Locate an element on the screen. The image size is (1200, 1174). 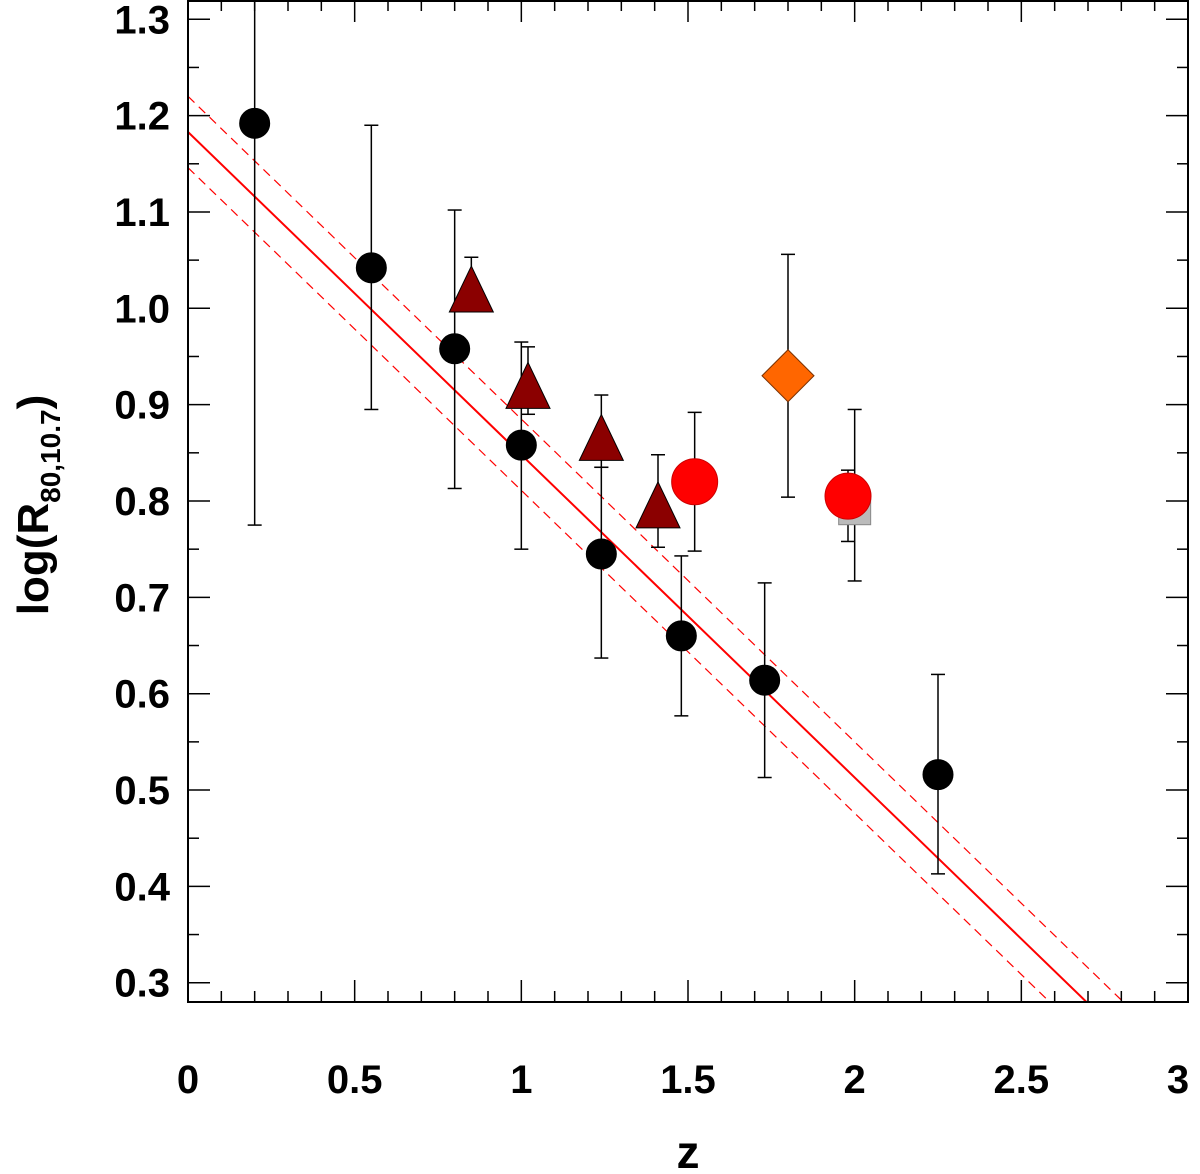
y-axis-title: log(R80,10.7) is located at coordinates (37, 505).